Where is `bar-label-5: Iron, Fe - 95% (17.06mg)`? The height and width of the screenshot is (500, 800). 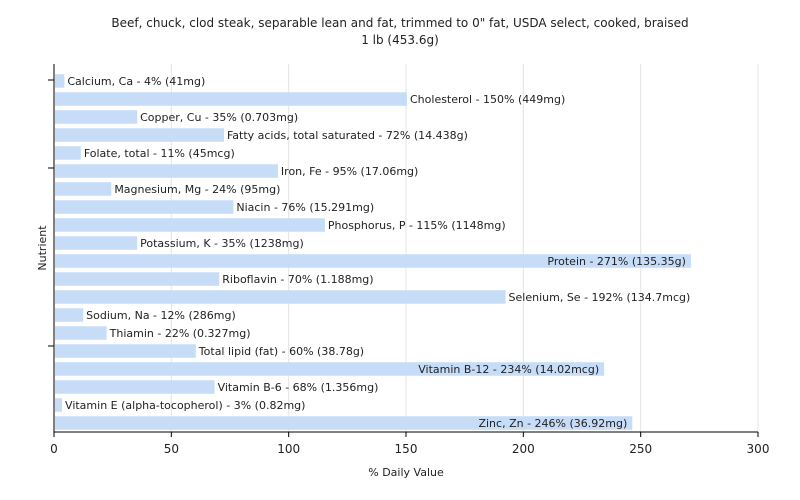
bar-label-5: Iron, Fe - 95% (17.06mg) is located at coordinates (349, 171).